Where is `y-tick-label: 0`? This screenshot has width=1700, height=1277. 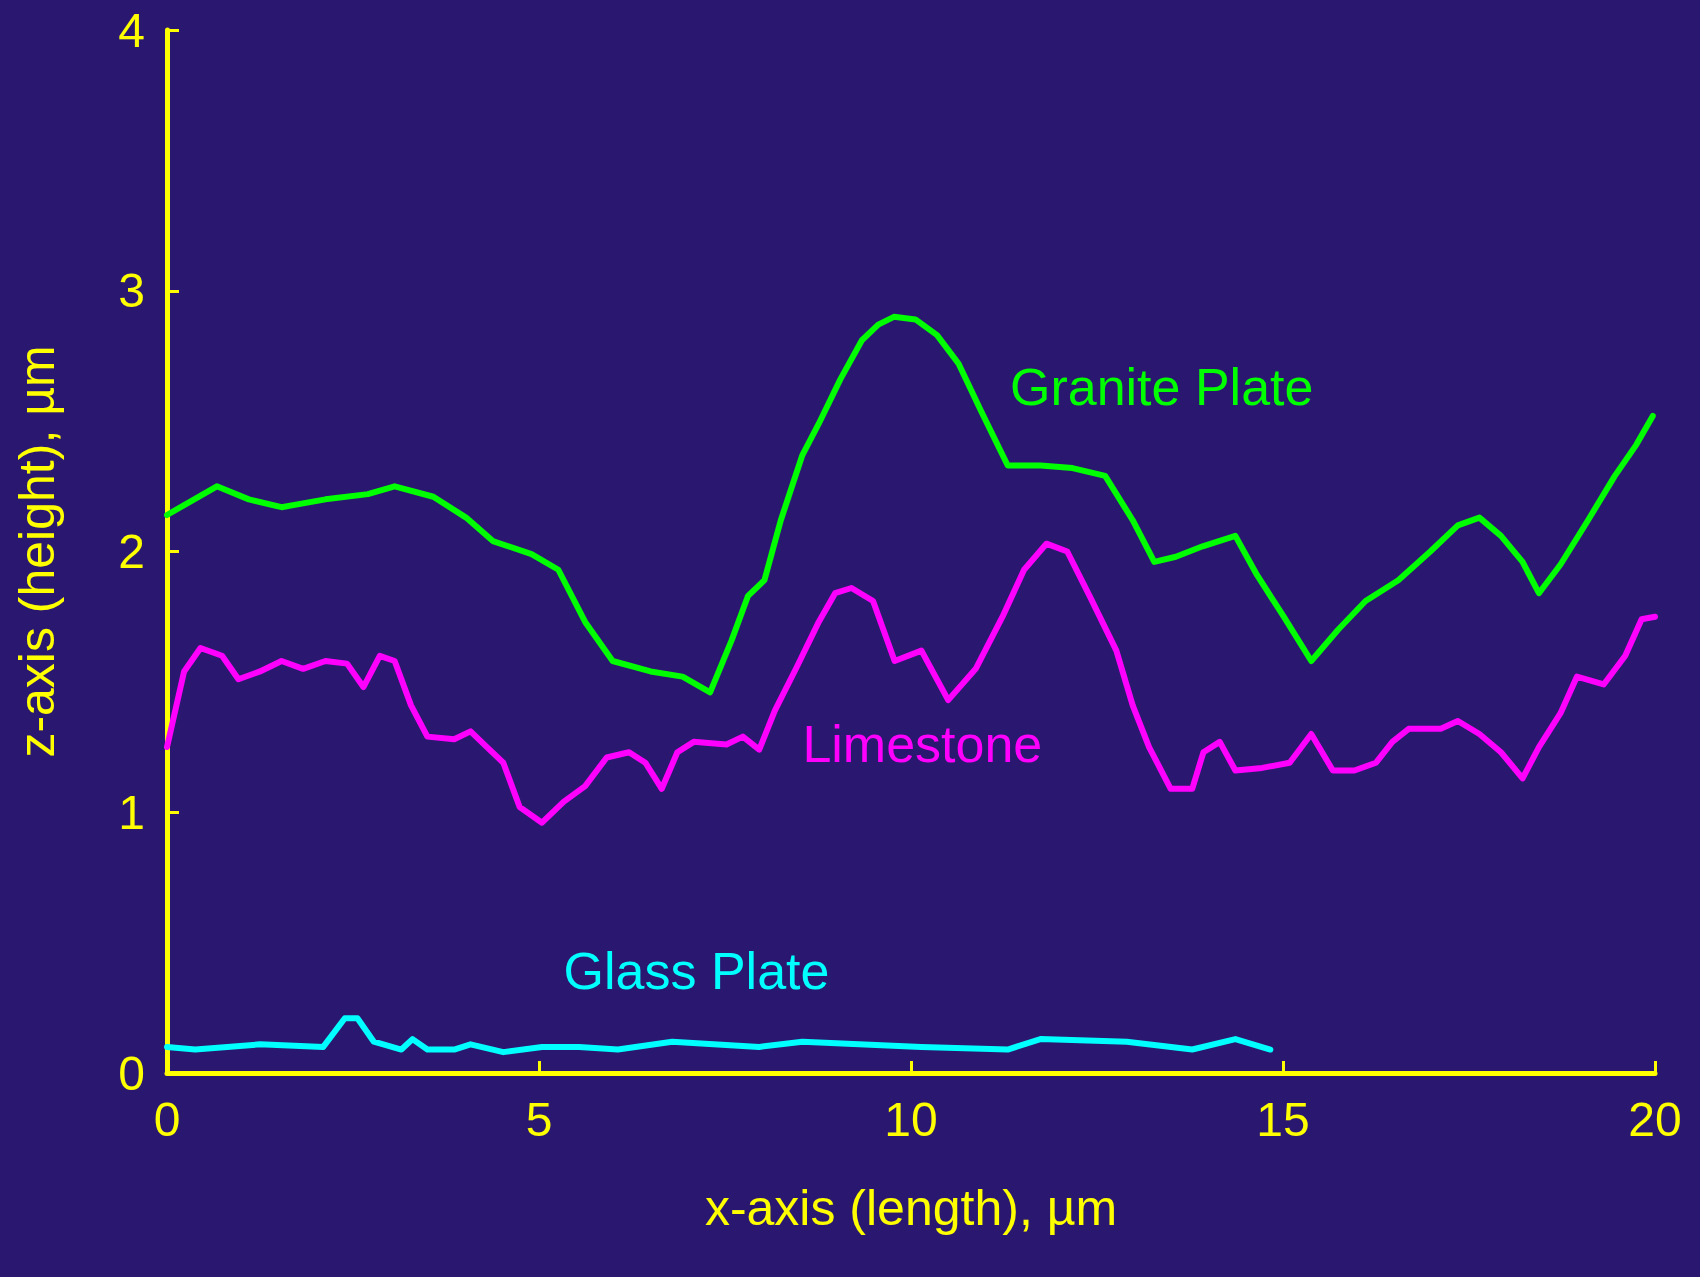
y-tick-label: 0 is located at coordinates (131, 1073).